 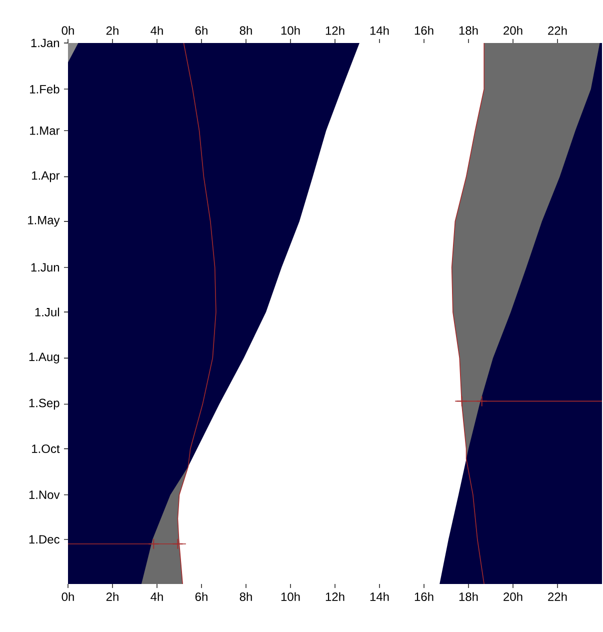 I want to click on x-tick-label: 0h, so click(x=68, y=597).